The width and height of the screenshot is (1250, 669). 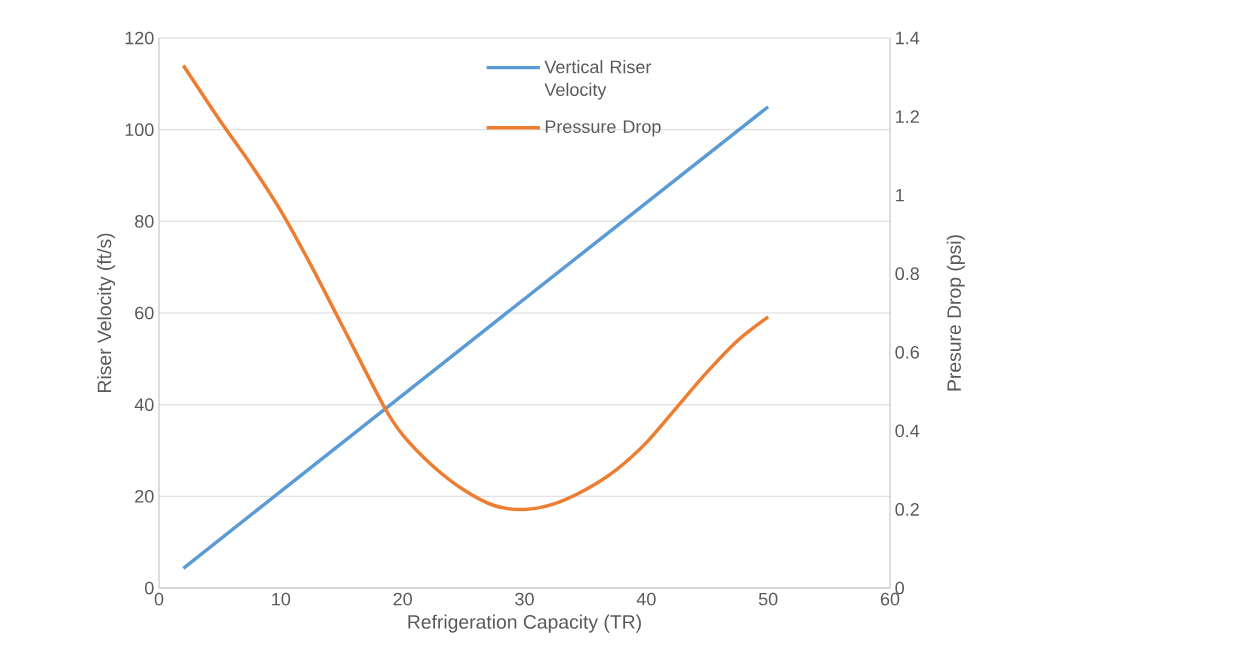 I want to click on y2-tick-label: 1, so click(x=900, y=195).